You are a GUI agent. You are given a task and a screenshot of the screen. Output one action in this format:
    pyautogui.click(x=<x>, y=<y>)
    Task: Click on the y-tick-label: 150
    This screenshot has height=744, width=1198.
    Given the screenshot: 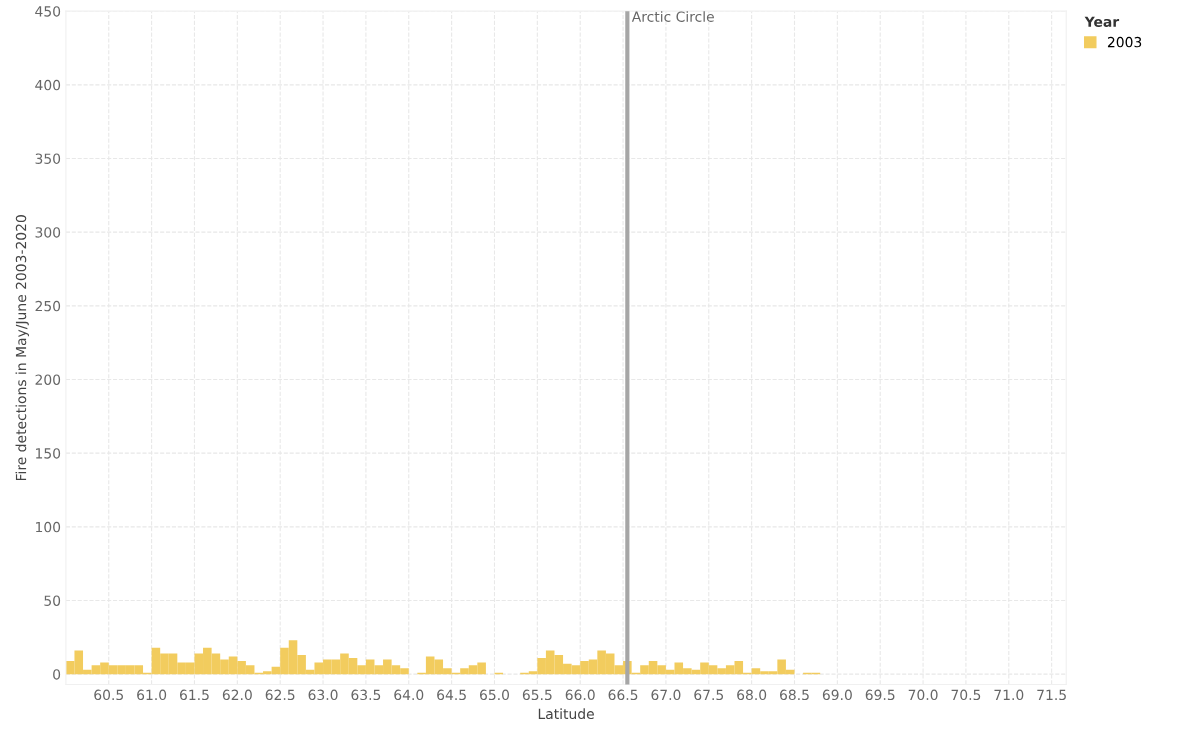 What is the action you would take?
    pyautogui.click(x=48, y=453)
    